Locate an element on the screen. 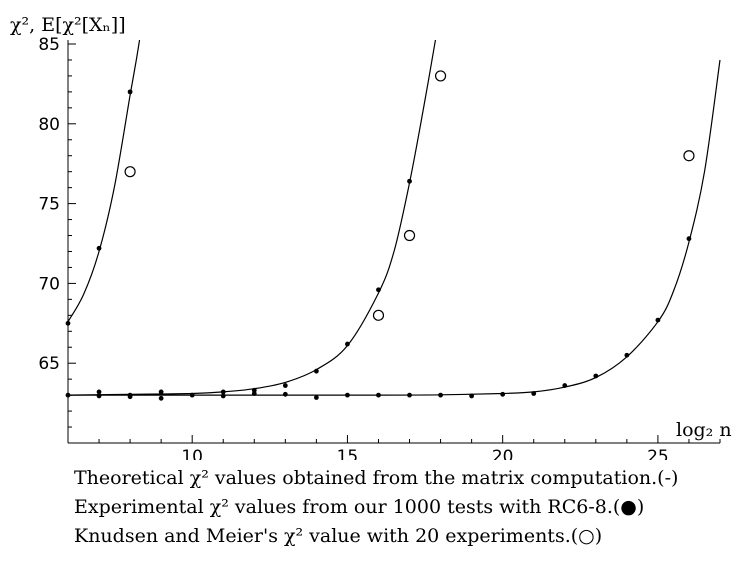 The height and width of the screenshot is (572, 742). y-tick-label: 85 is located at coordinates (49, 45).